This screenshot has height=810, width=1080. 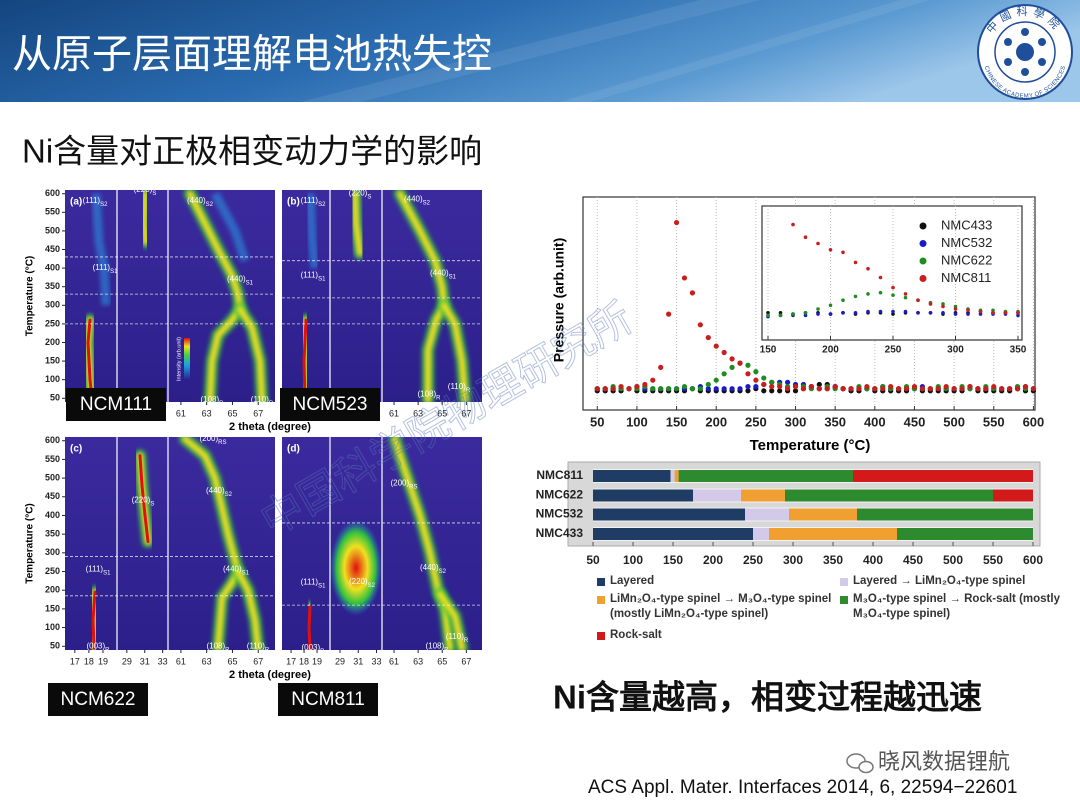 What do you see at coordinates (145, 661) in the screenshot?
I see `x-tick-label: 31` at bounding box center [145, 661].